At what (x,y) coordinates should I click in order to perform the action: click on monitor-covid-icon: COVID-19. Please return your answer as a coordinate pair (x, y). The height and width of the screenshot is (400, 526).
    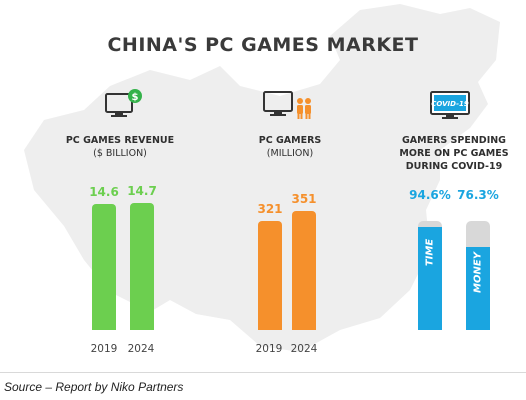
    Looking at the image, I should click on (450, 105).